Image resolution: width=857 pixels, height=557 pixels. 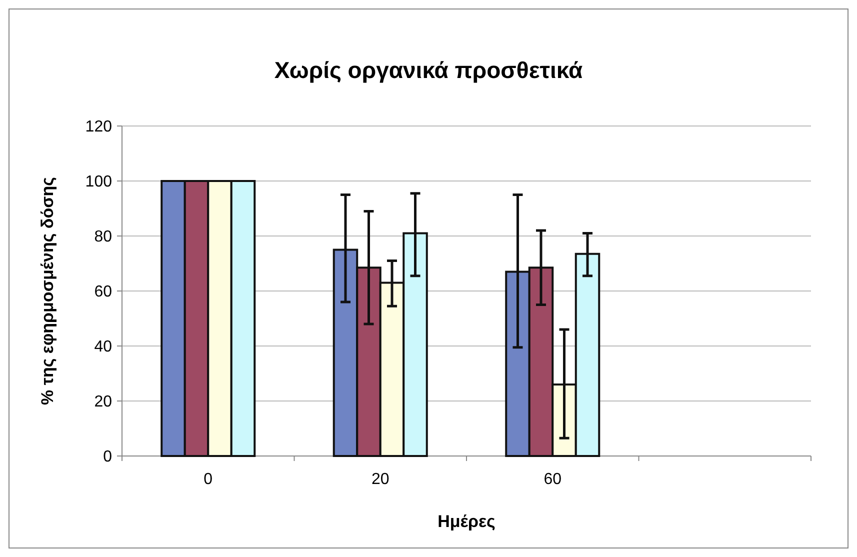 I want to click on x-tick-label: 0, so click(x=208, y=479).